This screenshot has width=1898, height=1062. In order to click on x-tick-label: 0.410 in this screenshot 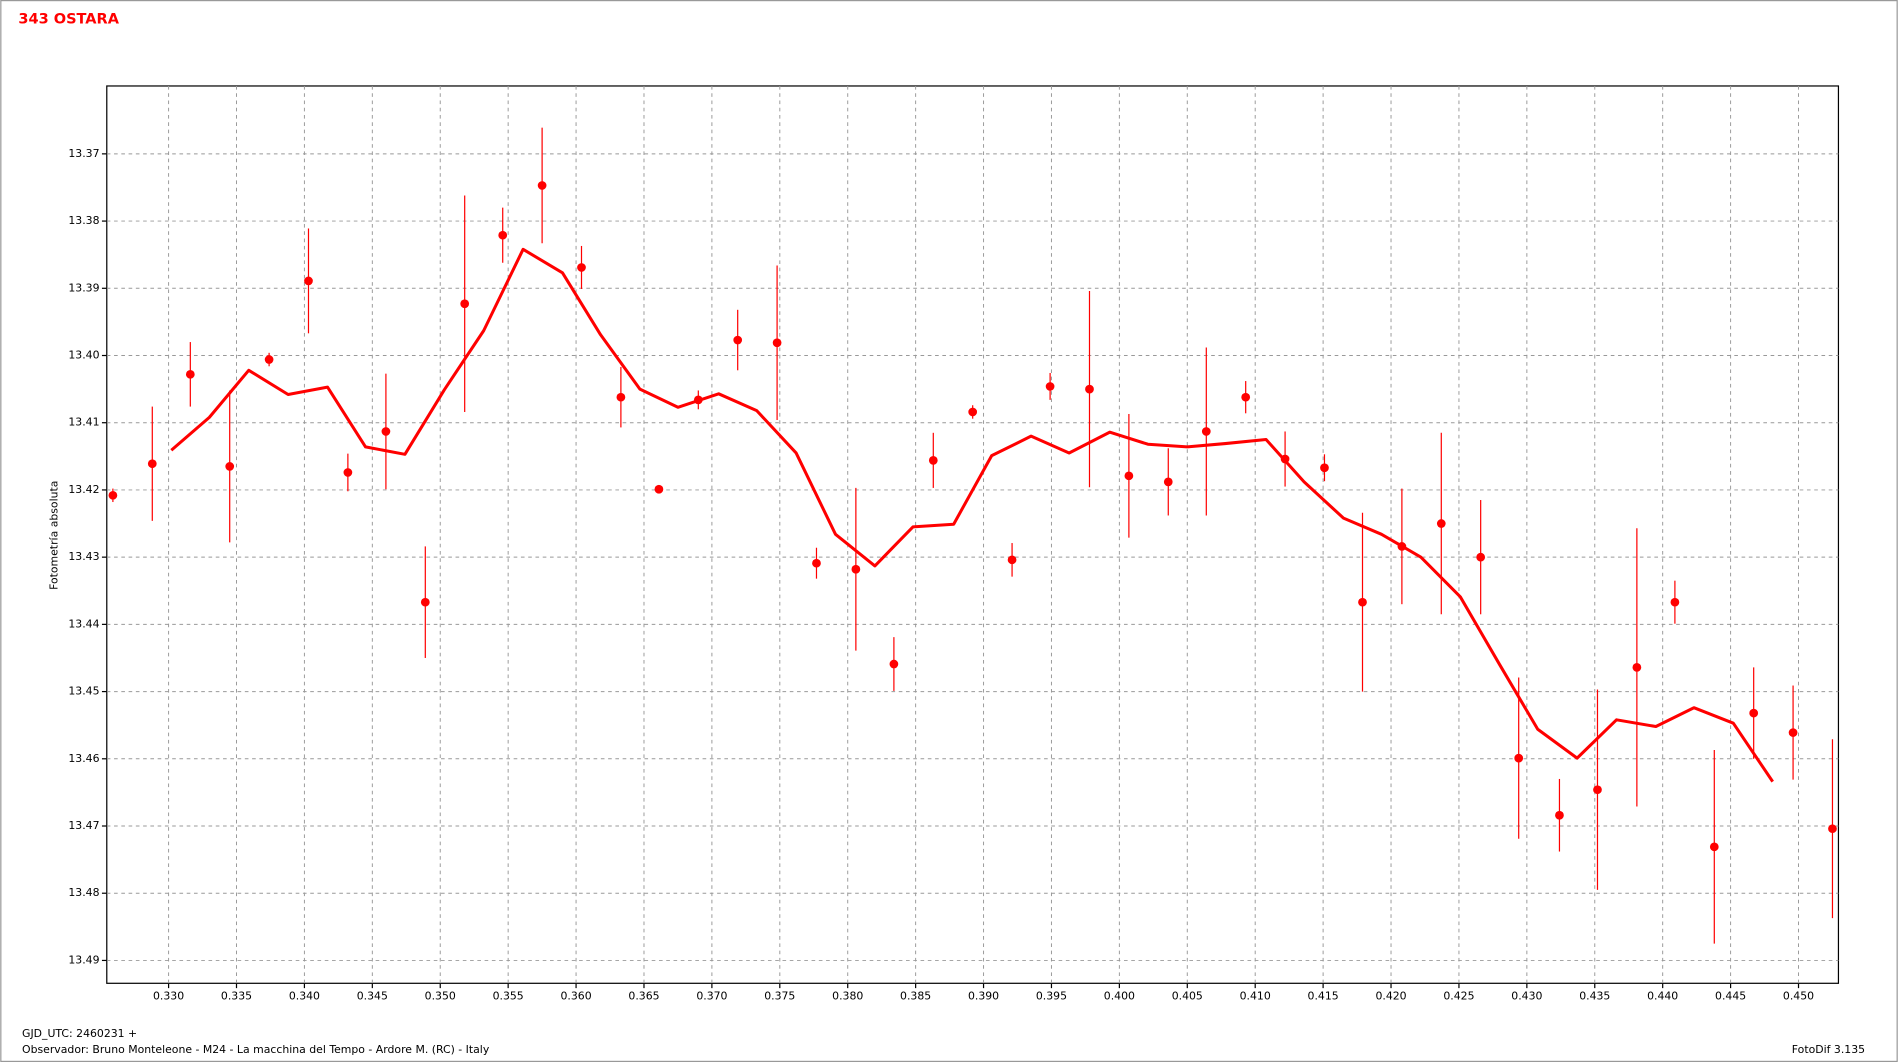, I will do `click(1255, 996)`.